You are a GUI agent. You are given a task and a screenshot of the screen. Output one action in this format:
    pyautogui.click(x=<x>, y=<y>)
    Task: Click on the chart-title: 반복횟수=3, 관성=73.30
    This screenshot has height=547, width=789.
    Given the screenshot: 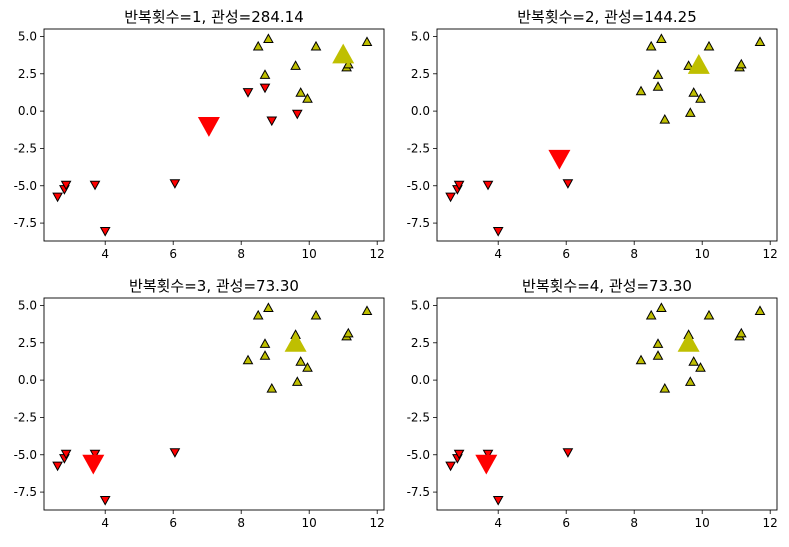 What is the action you would take?
    pyautogui.click(x=214, y=286)
    